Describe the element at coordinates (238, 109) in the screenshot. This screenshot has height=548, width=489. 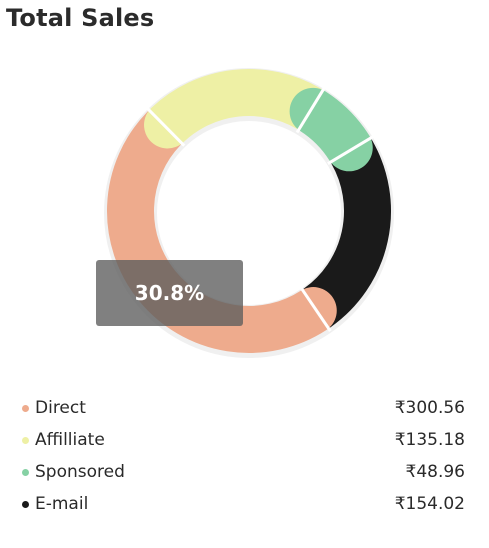
I see `donut-slice-affilliate` at that location.